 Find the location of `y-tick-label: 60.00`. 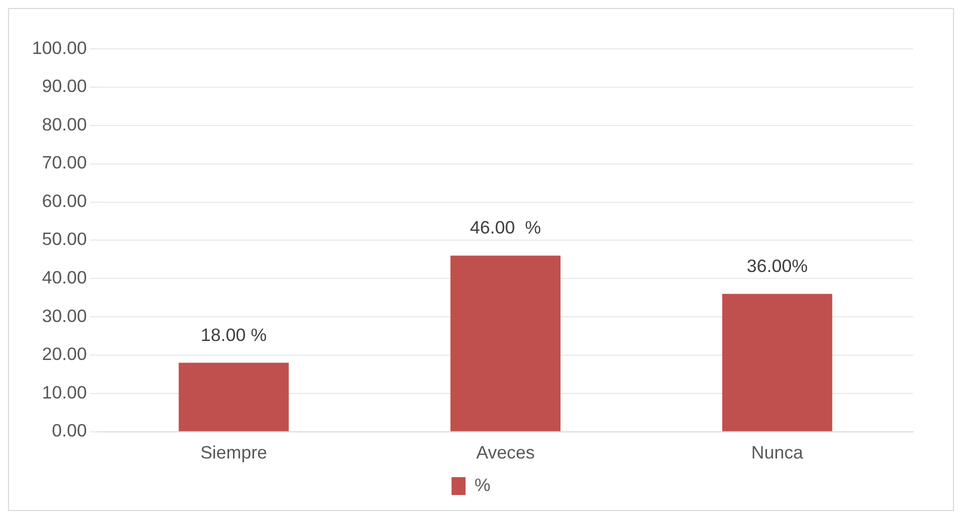

y-tick-label: 60.00 is located at coordinates (64, 200).